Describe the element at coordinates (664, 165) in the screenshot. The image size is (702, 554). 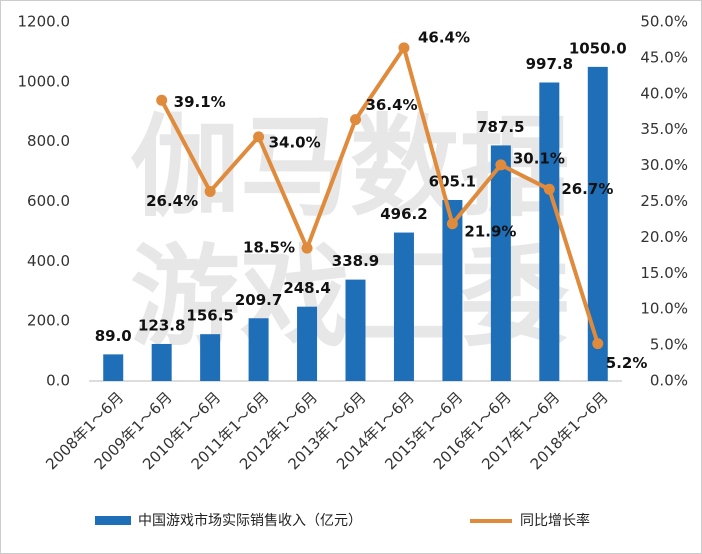
I see `y2-tick-label: 30.0%` at that location.